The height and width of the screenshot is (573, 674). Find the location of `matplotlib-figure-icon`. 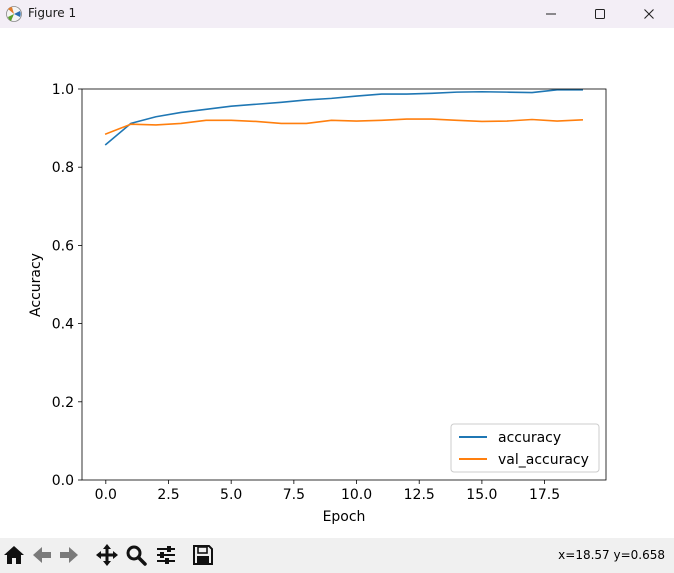

matplotlib-figure-icon is located at coordinates (14, 14).